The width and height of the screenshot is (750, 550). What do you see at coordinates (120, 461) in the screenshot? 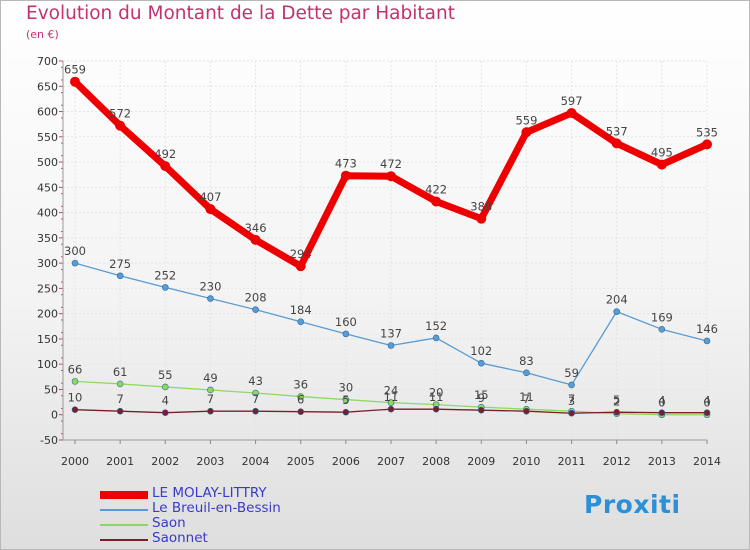
I see `x-tick-label: 2001` at bounding box center [120, 461].